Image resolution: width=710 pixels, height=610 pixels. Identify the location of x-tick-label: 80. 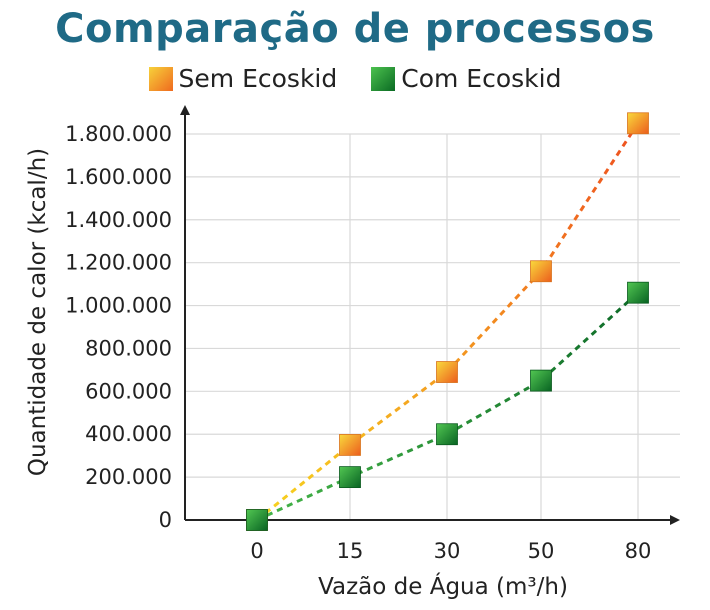
(638, 551).